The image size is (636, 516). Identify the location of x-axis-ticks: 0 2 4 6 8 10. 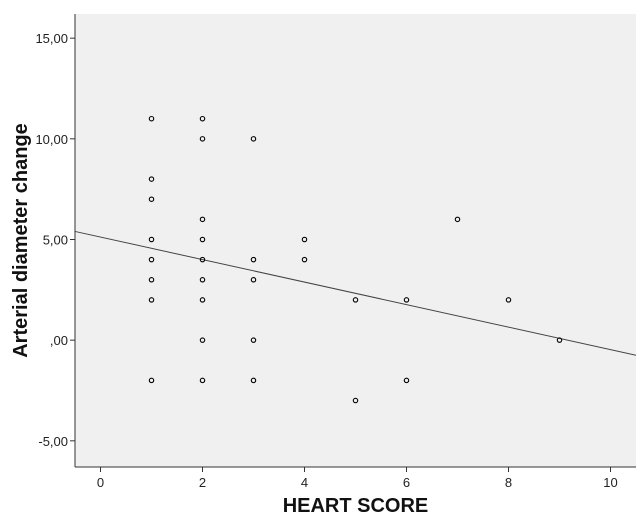
(357, 478).